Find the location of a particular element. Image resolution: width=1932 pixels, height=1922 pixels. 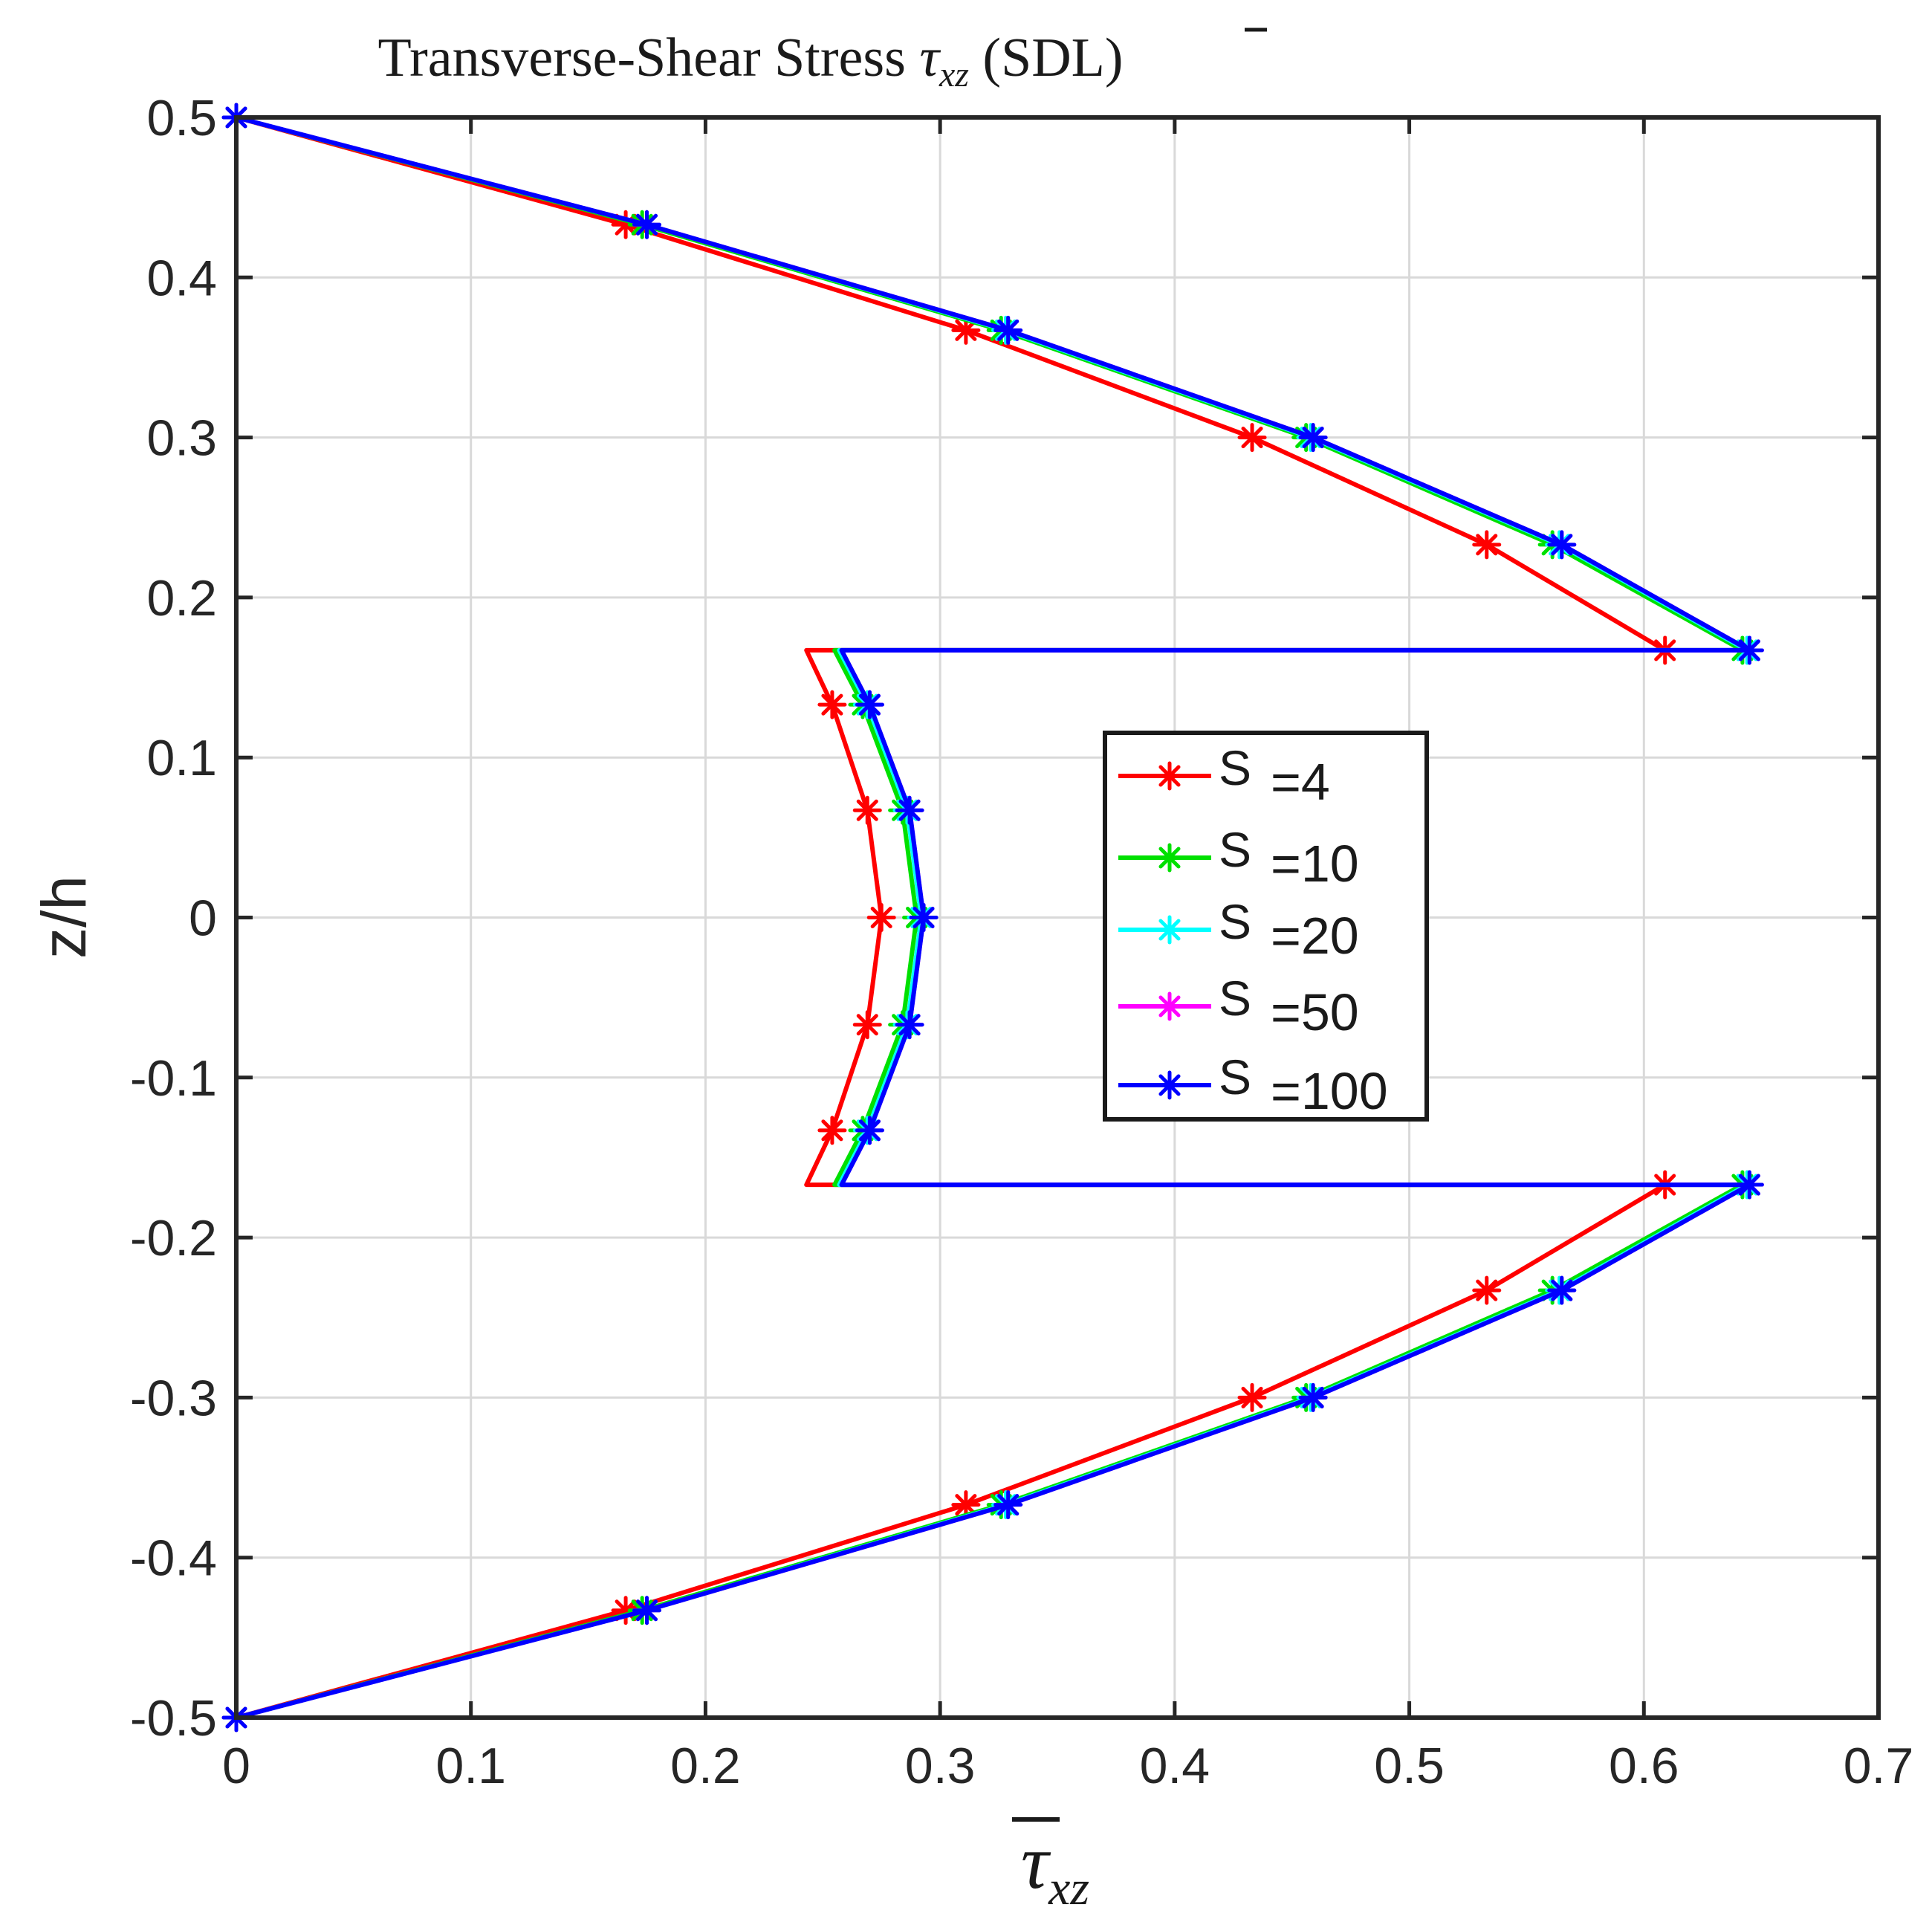

legend-entry: S =50 is located at coordinates (1238, 1006).